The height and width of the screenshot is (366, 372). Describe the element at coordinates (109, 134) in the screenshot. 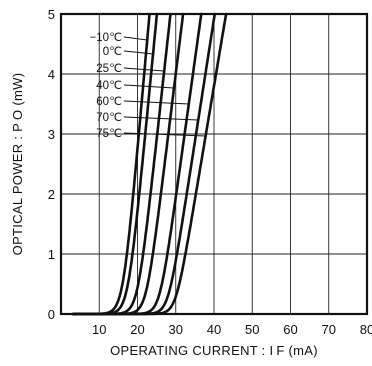

I see `curve-label: 75℃` at that location.